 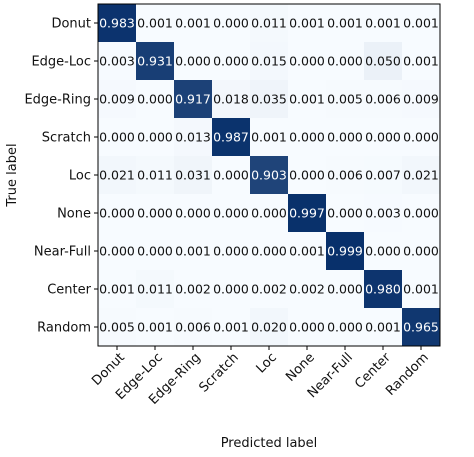 I want to click on cell-value-label: 0.006, so click(x=345, y=175).